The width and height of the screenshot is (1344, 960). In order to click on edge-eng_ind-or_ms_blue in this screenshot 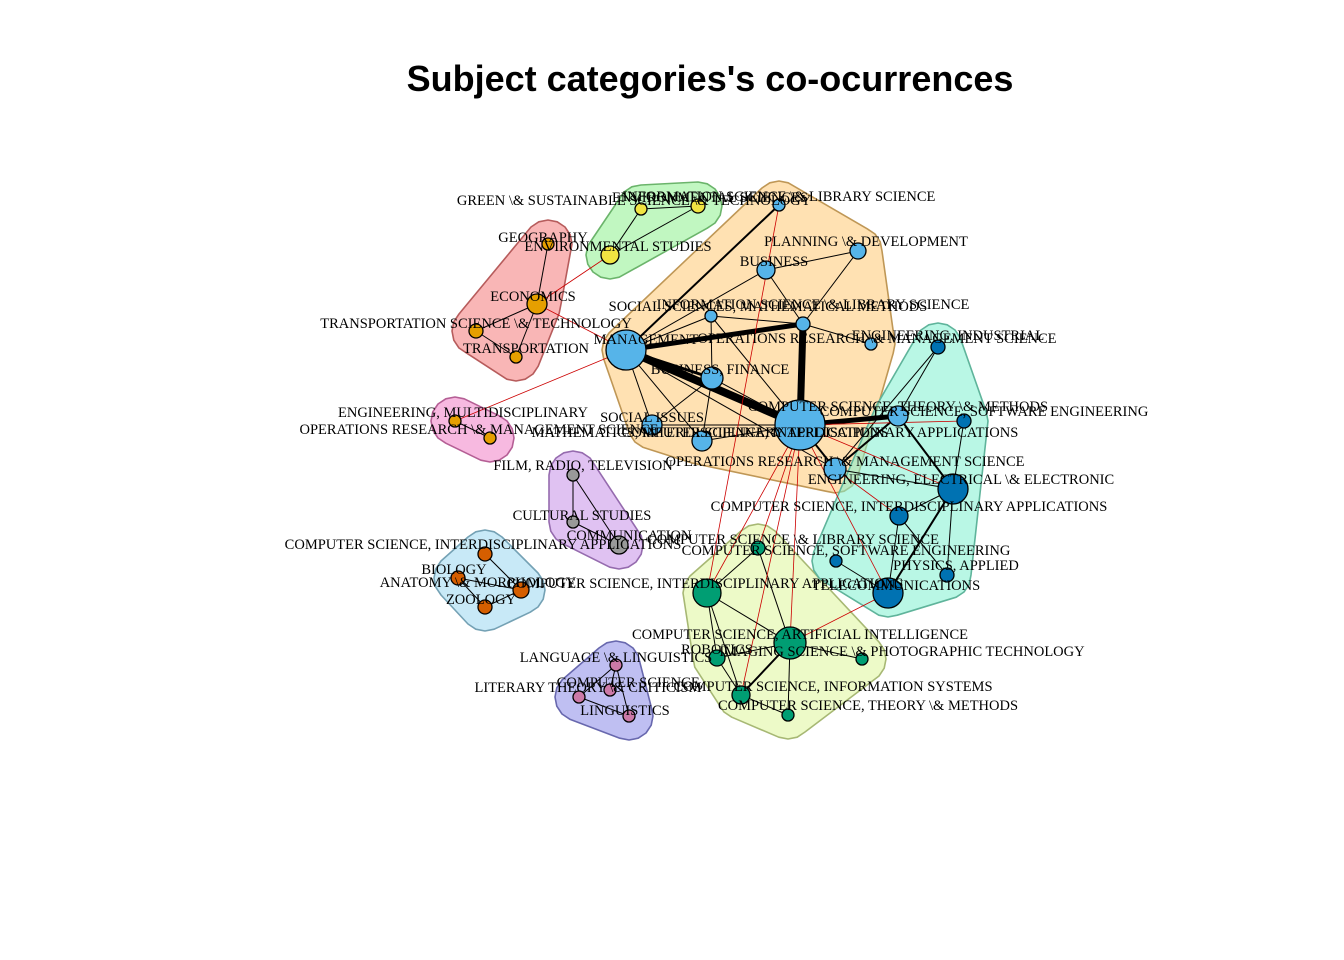, I will do `click(886, 408)`.